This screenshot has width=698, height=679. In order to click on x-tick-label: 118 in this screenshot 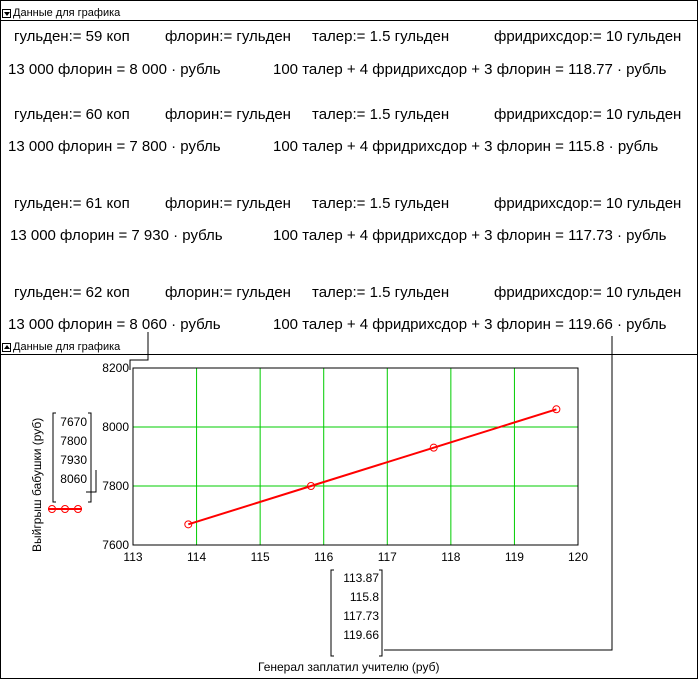, I will do `click(450, 557)`.